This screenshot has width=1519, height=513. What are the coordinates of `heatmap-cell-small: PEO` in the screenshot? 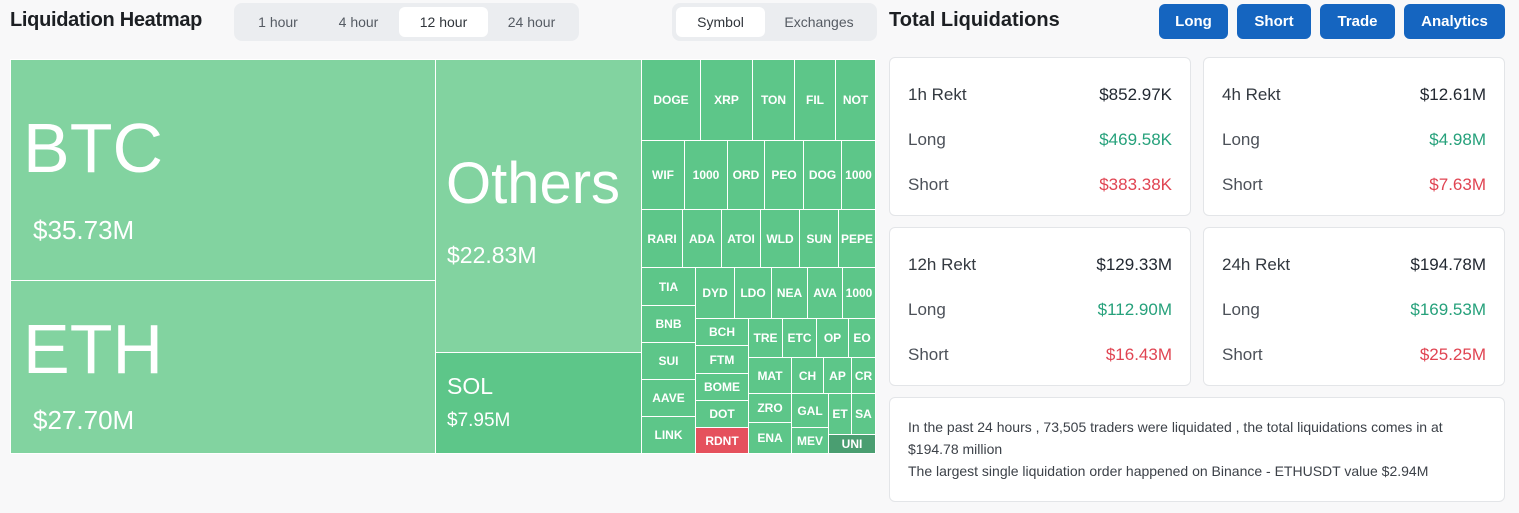 It's located at (784, 175).